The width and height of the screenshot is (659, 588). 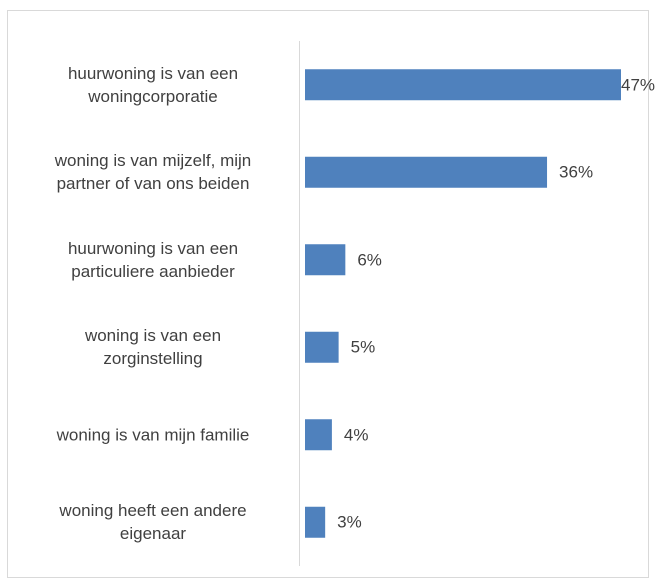 What do you see at coordinates (638, 85) in the screenshot?
I see `value-label: 47%` at bounding box center [638, 85].